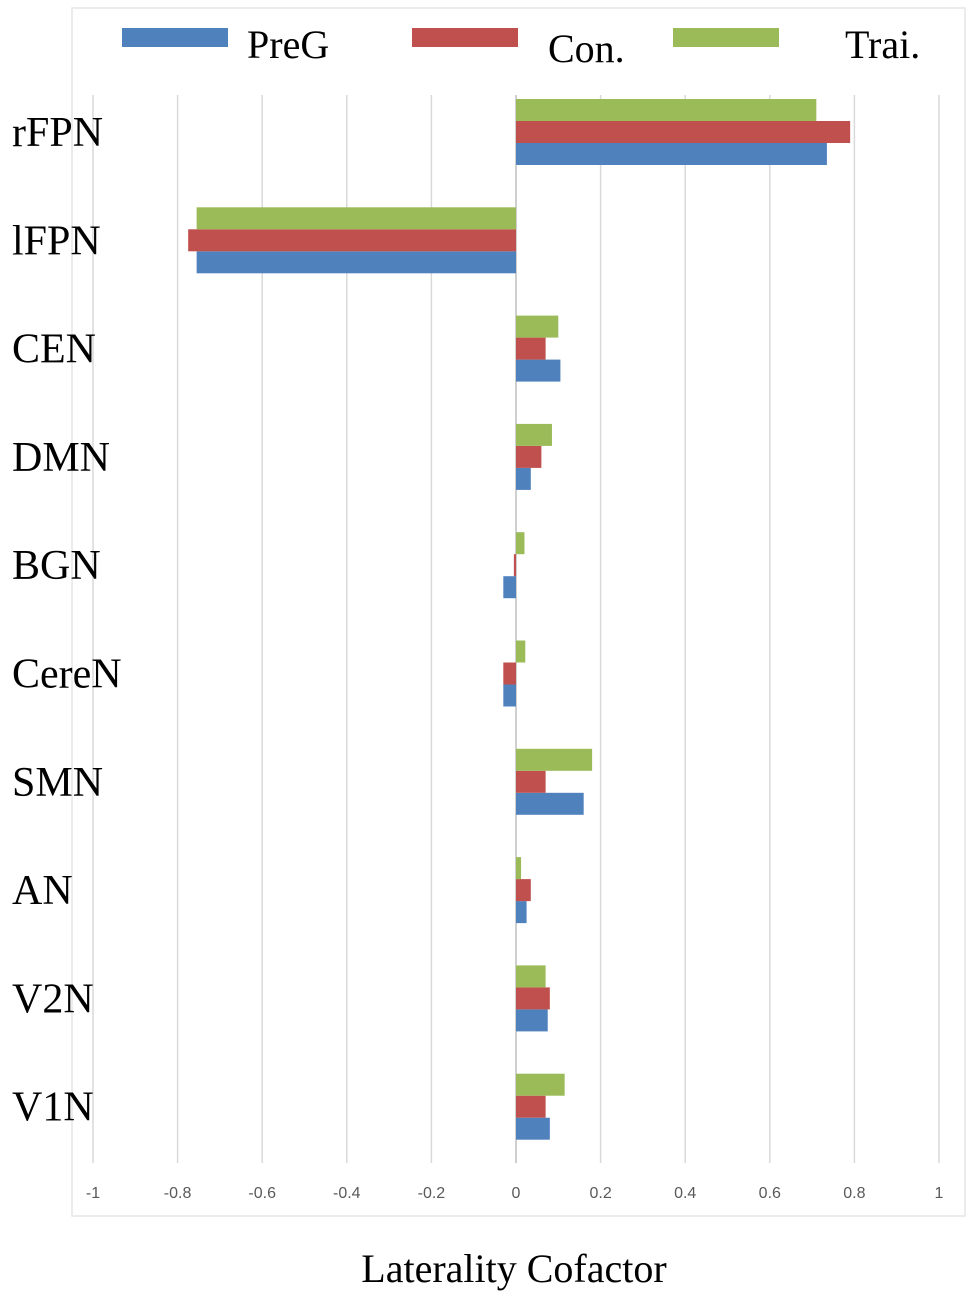 This screenshot has width=975, height=1300. Describe the element at coordinates (523, 478) in the screenshot. I see `bar-preg-dmn` at that location.